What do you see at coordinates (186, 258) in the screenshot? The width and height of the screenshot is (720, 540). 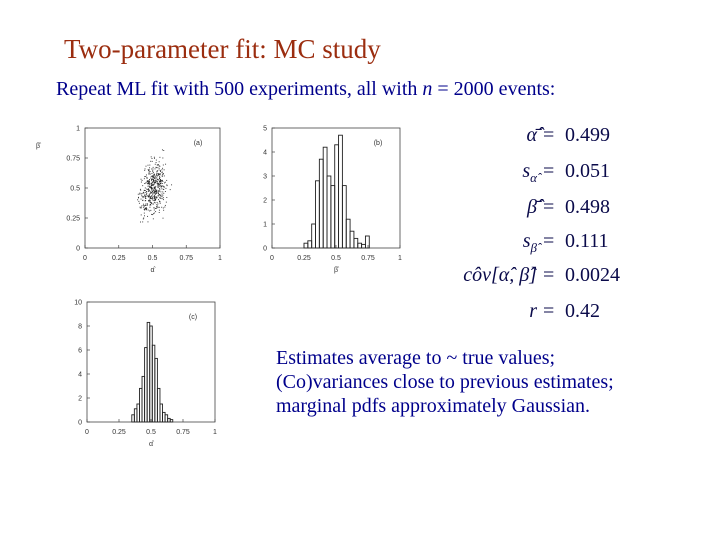 I see `x-tick-label: 0.75` at bounding box center [186, 258].